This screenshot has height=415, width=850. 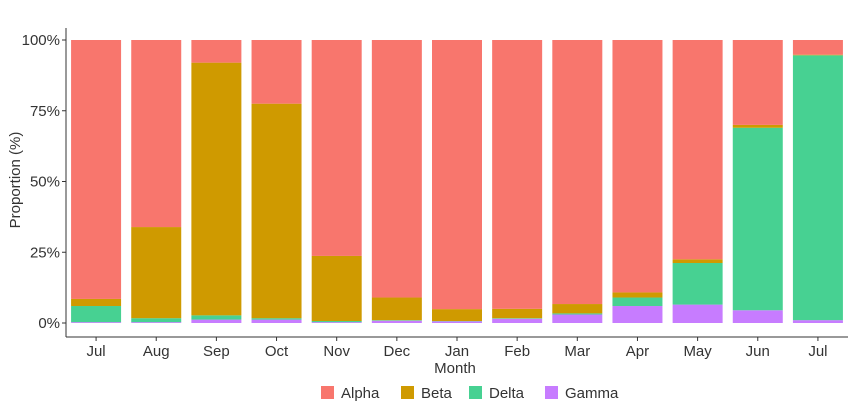 What do you see at coordinates (49, 323) in the screenshot?
I see `y-tick-label: 0%` at bounding box center [49, 323].